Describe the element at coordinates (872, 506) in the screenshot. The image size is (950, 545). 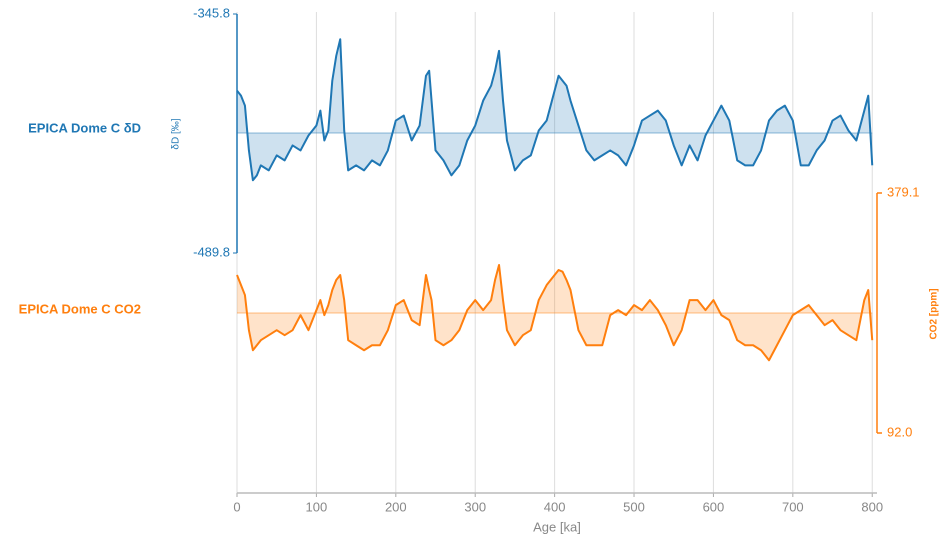
I see `x-tick-label: 800` at that location.